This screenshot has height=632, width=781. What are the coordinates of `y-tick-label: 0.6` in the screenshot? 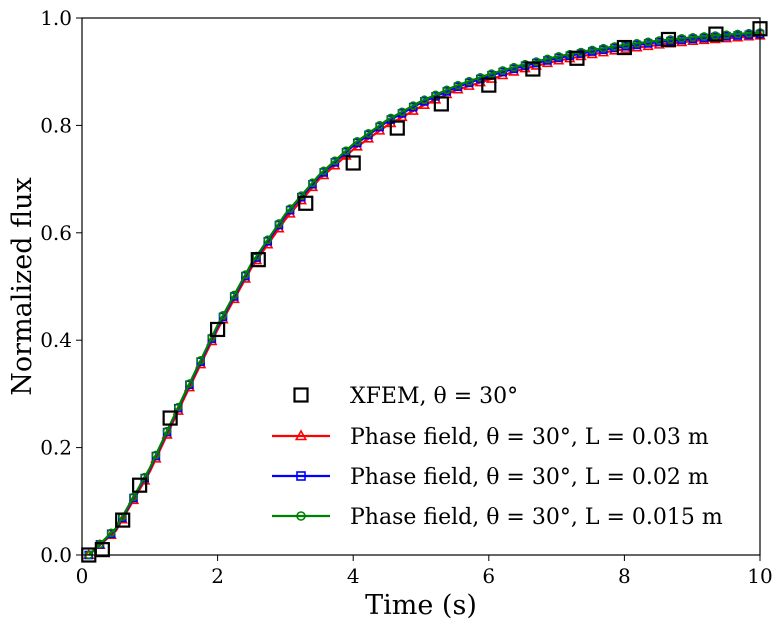 It's located at (56, 233).